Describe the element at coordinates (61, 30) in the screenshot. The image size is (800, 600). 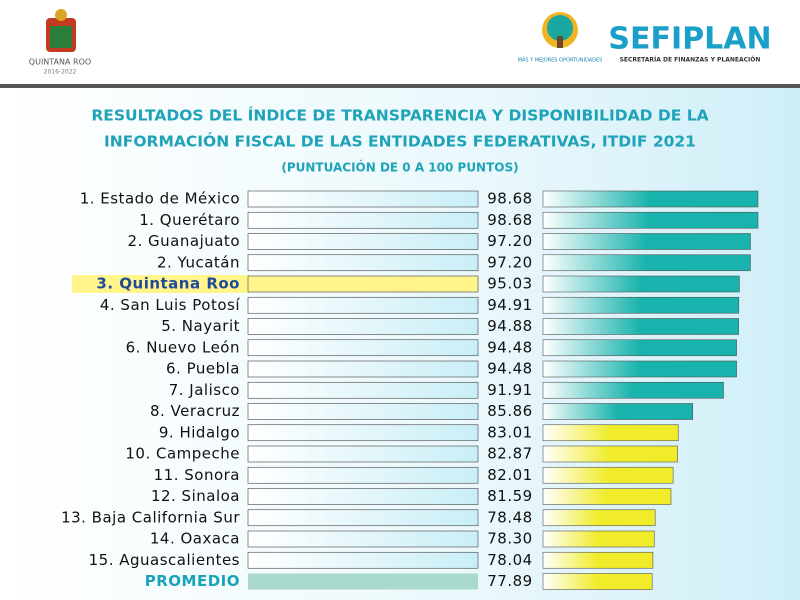
I see `state-logo` at that location.